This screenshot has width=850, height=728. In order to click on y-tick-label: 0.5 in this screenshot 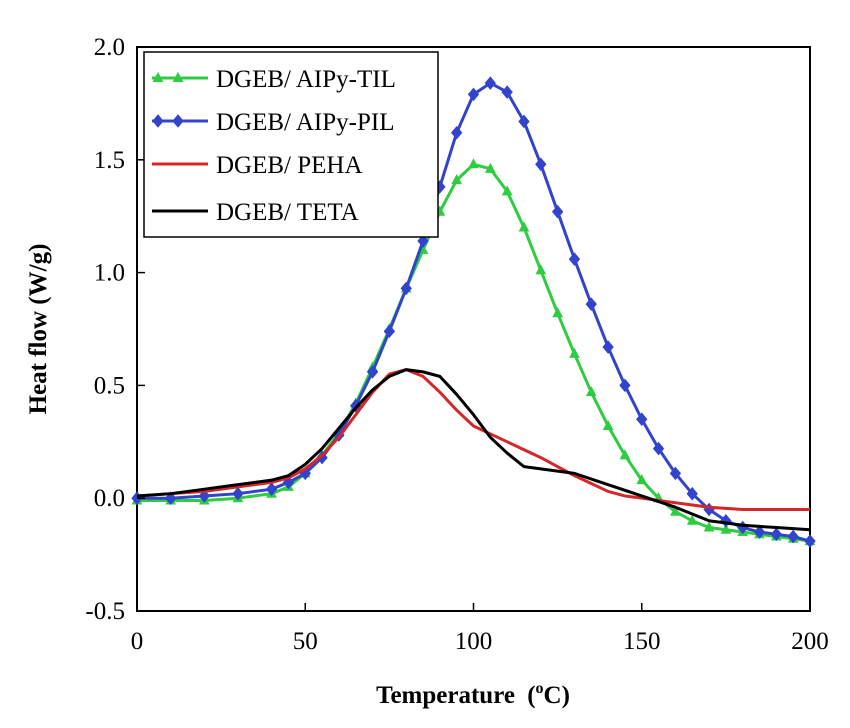, I will do `click(109, 385)`.